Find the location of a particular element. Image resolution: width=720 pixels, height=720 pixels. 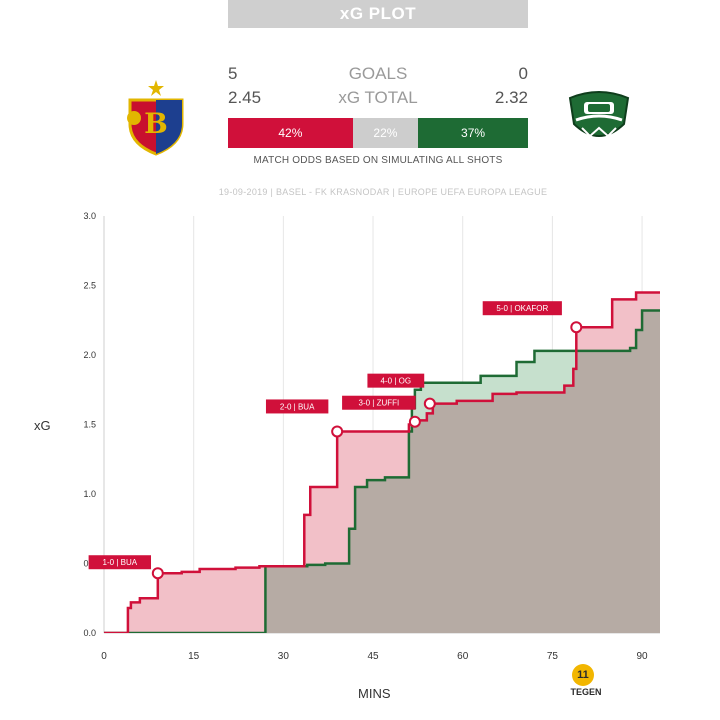

brand-logo: 11 TEGEN is located at coordinates (586, 684).